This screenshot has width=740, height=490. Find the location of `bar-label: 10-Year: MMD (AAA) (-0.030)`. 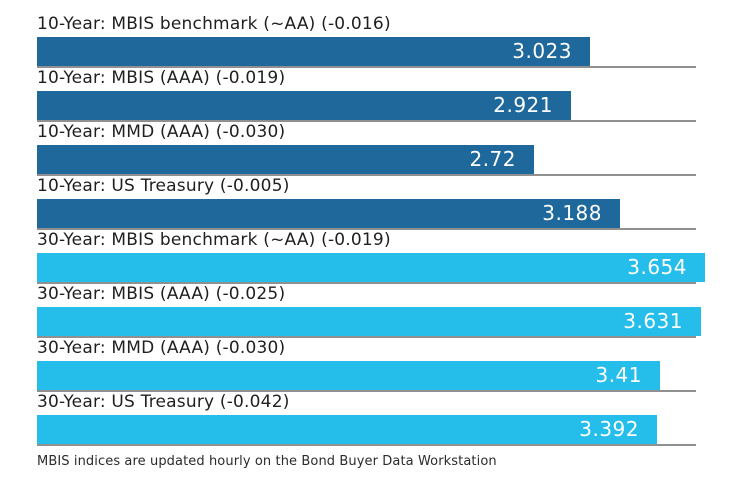

bar-label: 10-Year: MMD (AAA) (-0.030) is located at coordinates (161, 132).